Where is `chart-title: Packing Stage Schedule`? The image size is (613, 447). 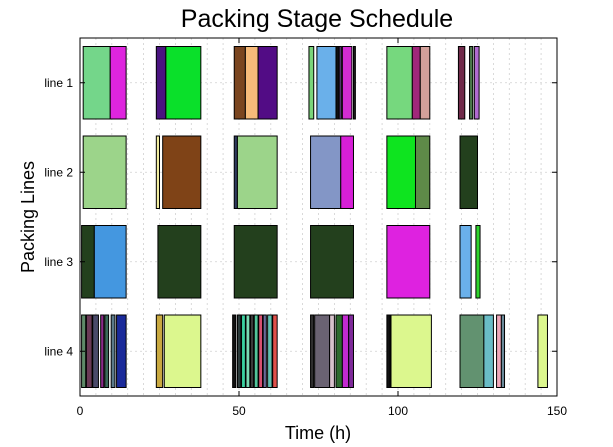 chart-title: Packing Stage Schedule is located at coordinates (317, 19).